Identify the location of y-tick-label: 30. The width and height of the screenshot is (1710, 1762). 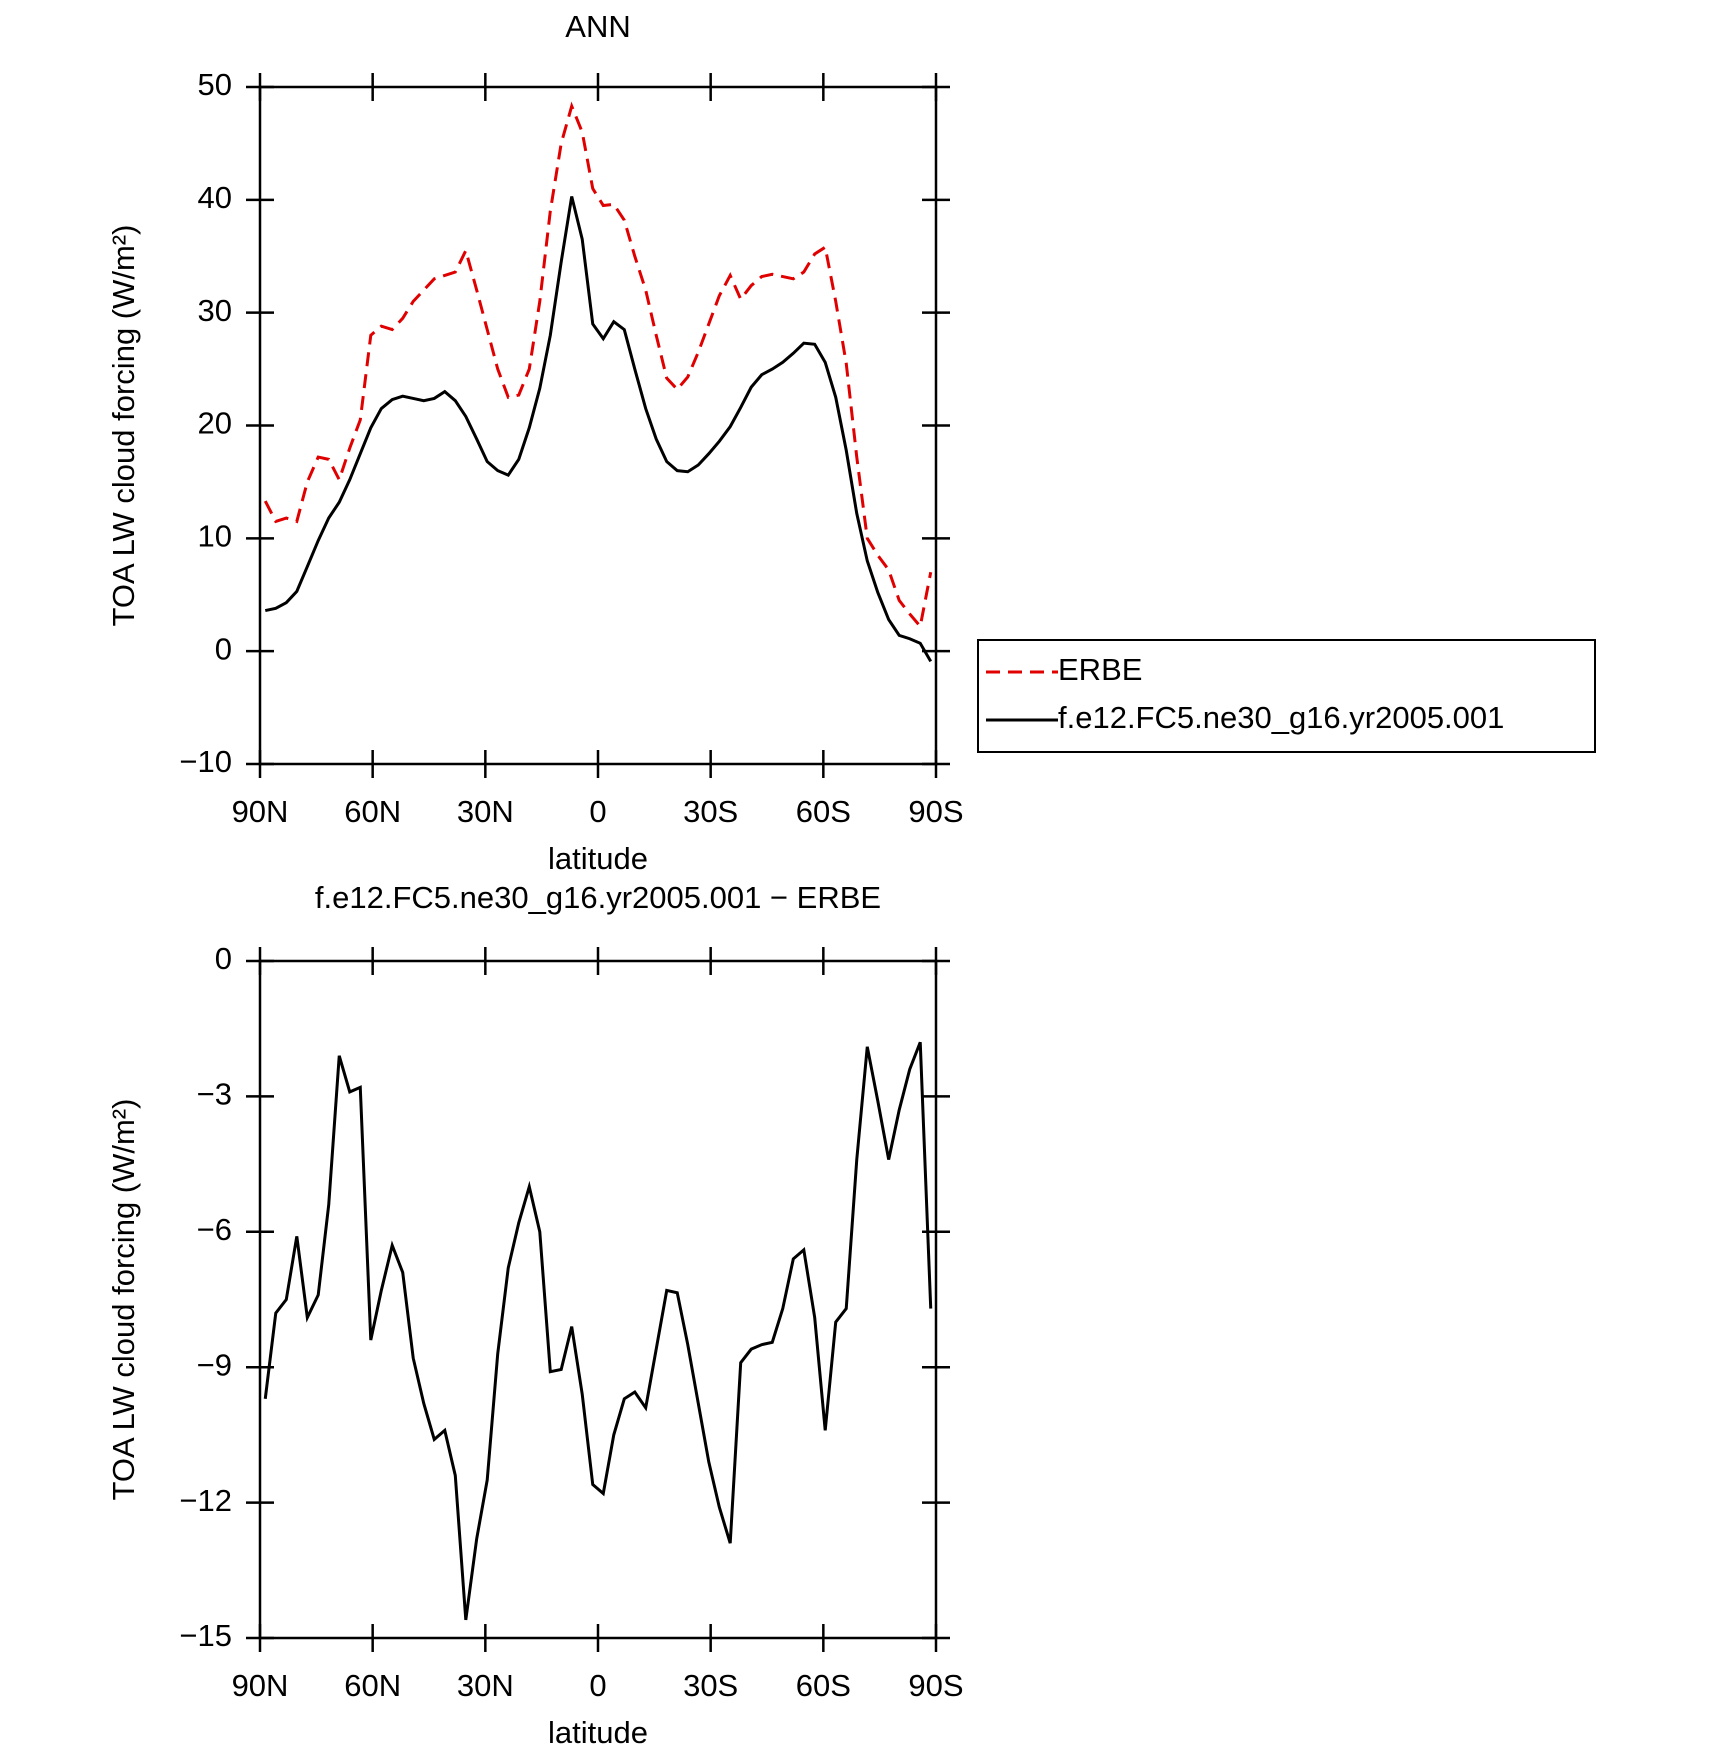
(215, 310).